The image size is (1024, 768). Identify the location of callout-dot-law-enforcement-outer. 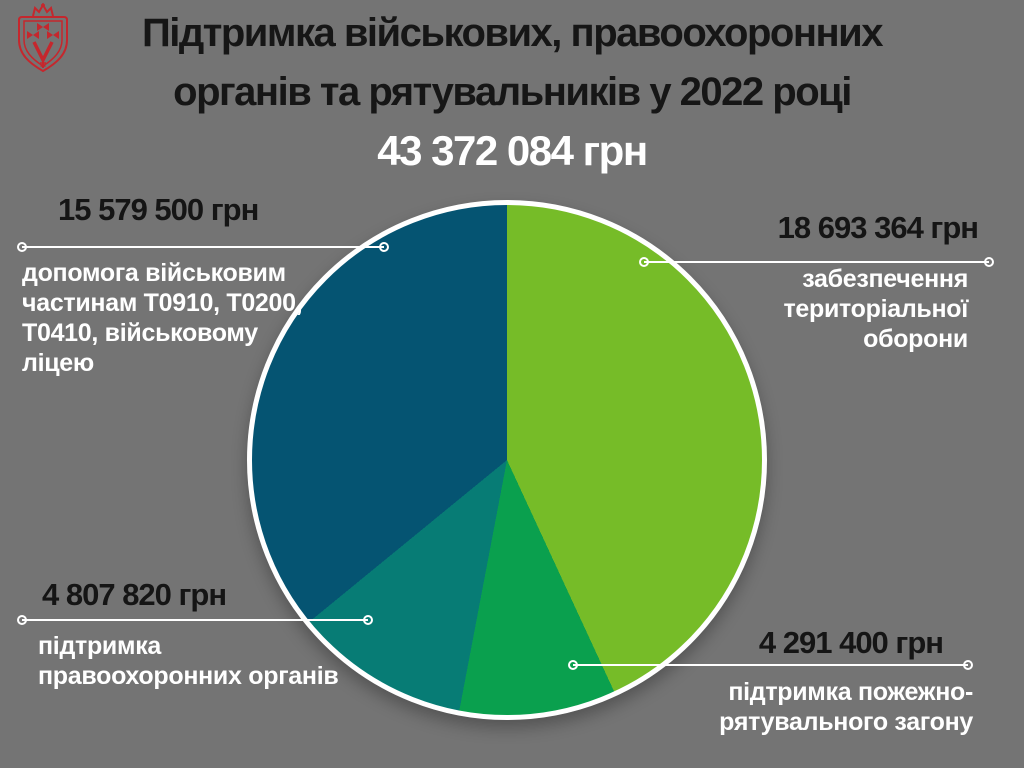
(22, 620).